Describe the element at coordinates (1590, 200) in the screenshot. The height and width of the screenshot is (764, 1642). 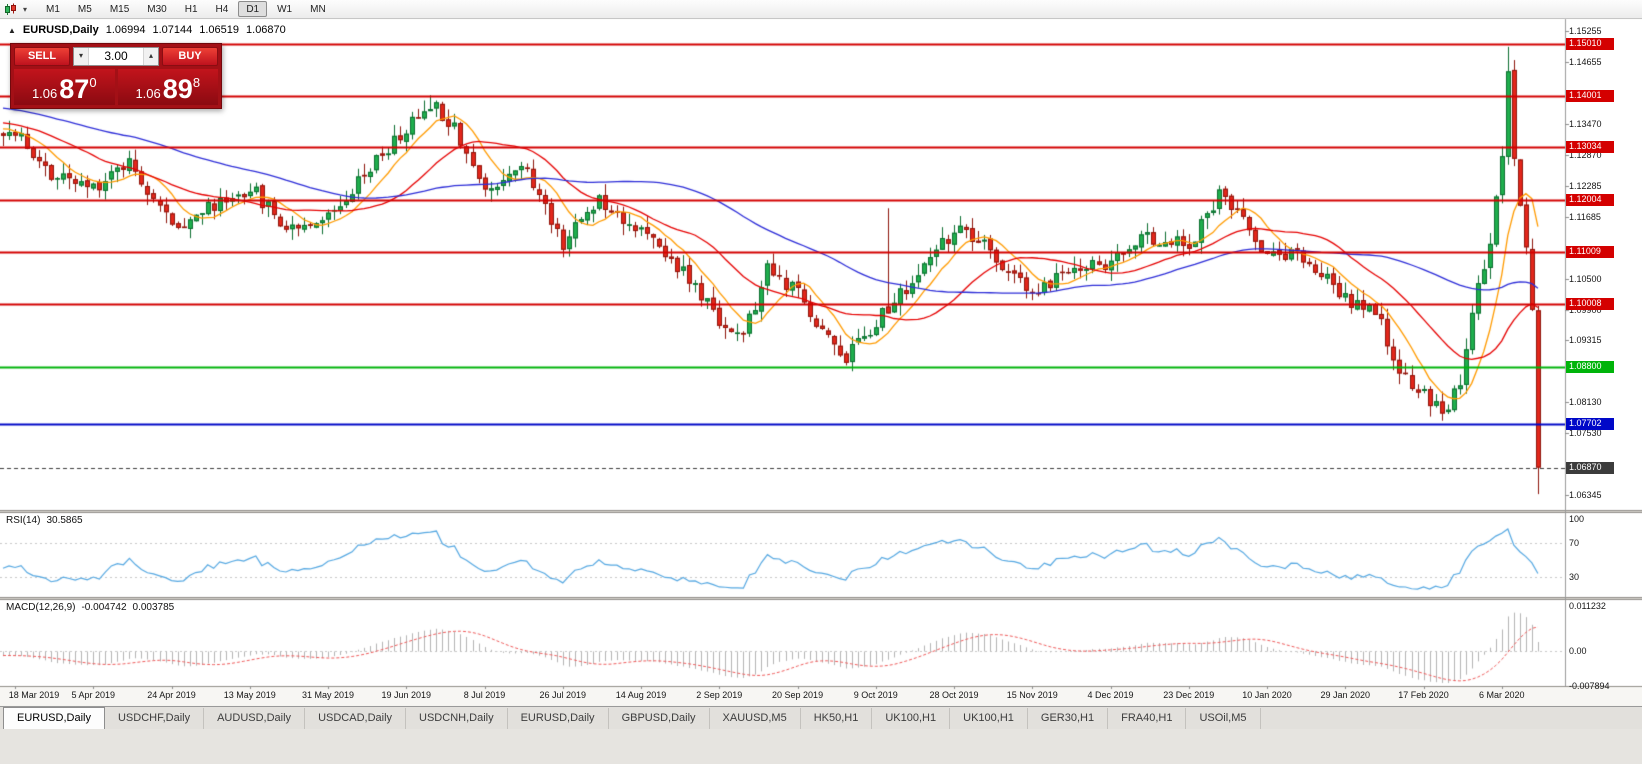
I see `price-level-label: 1.12004` at that location.